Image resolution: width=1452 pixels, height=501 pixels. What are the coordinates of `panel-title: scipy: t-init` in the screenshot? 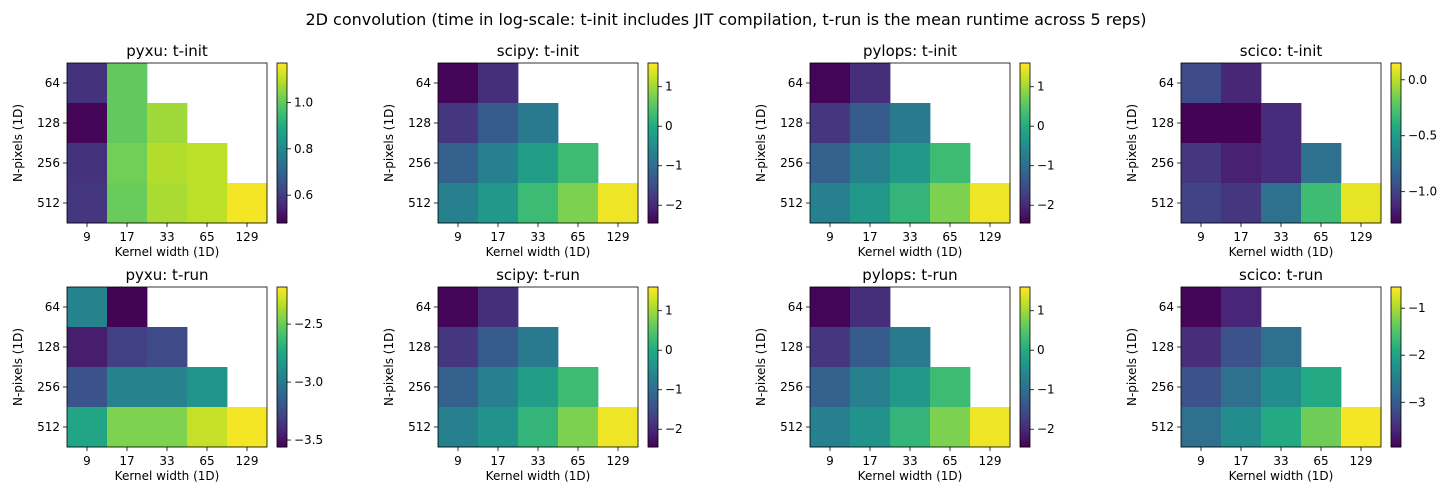 It's located at (538, 51).